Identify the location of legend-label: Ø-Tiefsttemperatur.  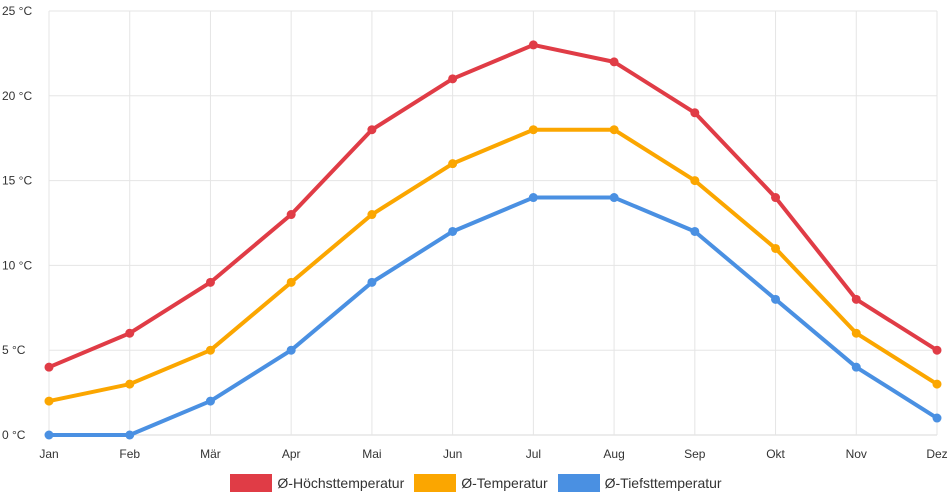
(663, 483).